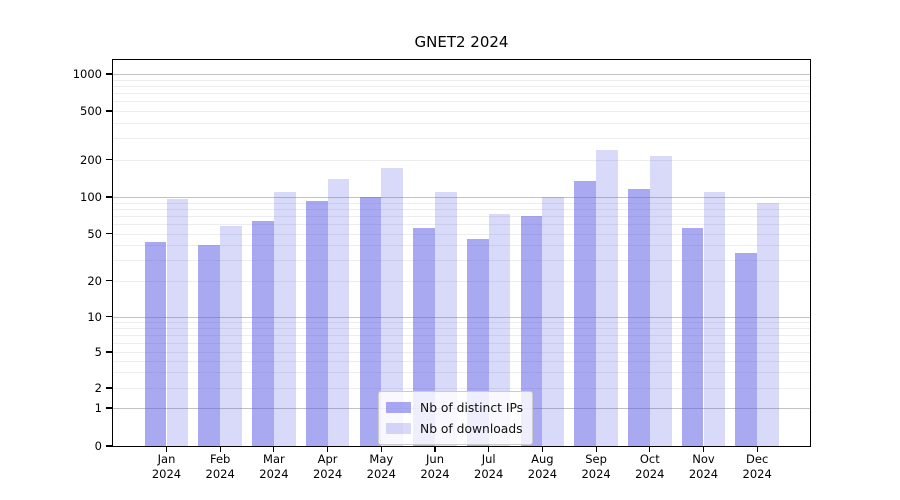 Image resolution: width=900 pixels, height=500 pixels. What do you see at coordinates (328, 467) in the screenshot?
I see `x-tick-label: Apr 2024` at bounding box center [328, 467].